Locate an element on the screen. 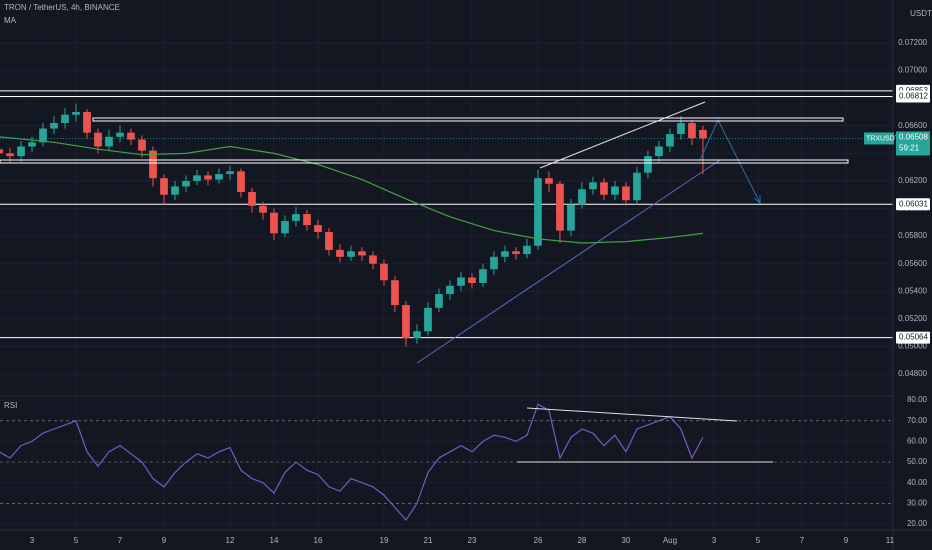 The height and width of the screenshot is (550, 932). y-tick-label: 0.05400 is located at coordinates (912, 290).